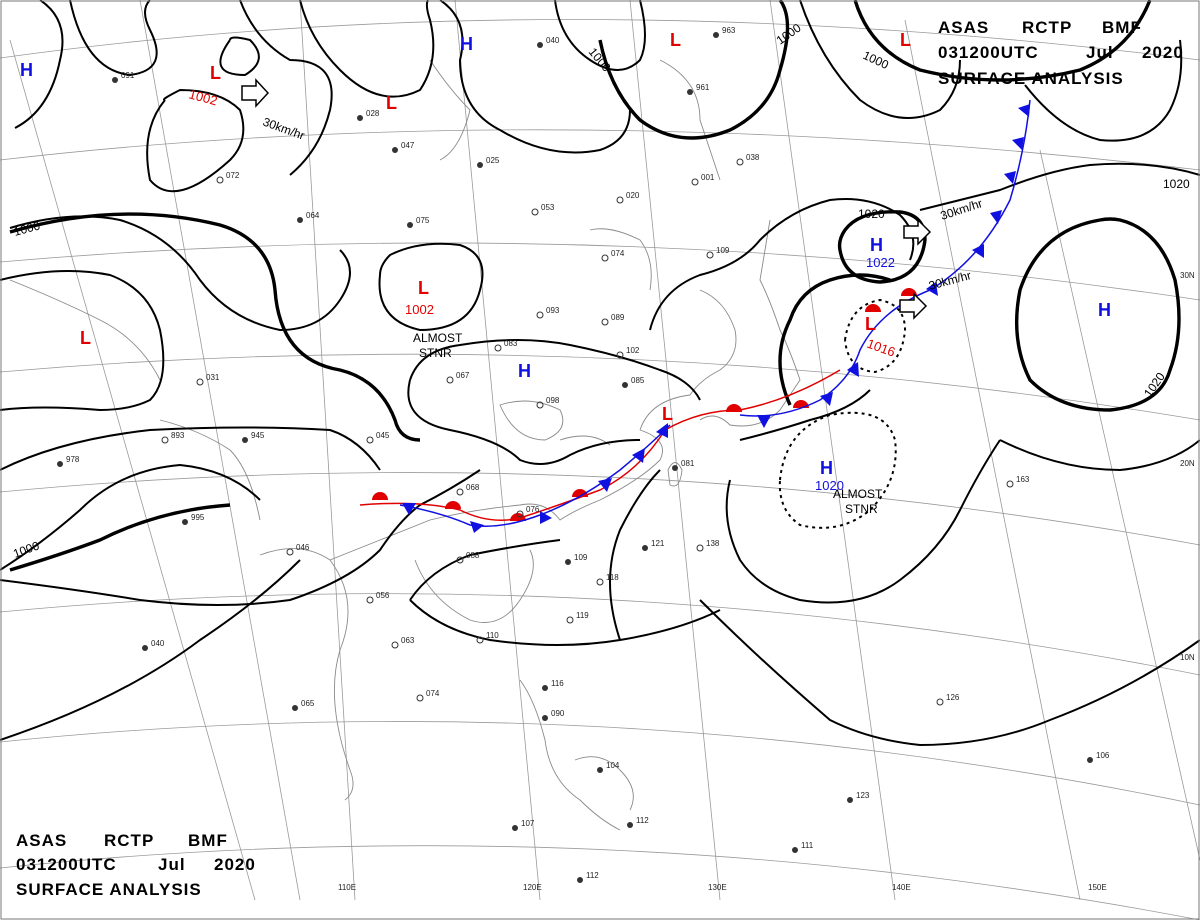 The height and width of the screenshot is (920, 1200). I want to click on svg-text: 107, so click(528, 823).